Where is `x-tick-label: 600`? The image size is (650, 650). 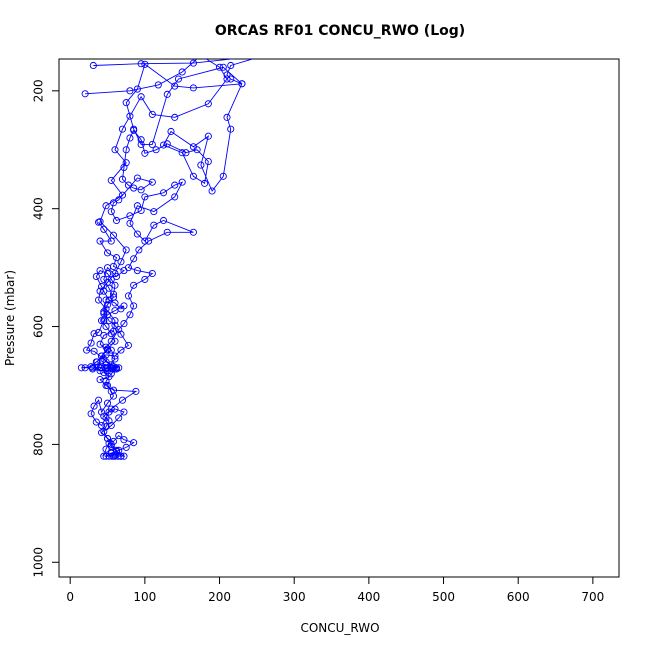 x-tick-label: 600 is located at coordinates (518, 597).